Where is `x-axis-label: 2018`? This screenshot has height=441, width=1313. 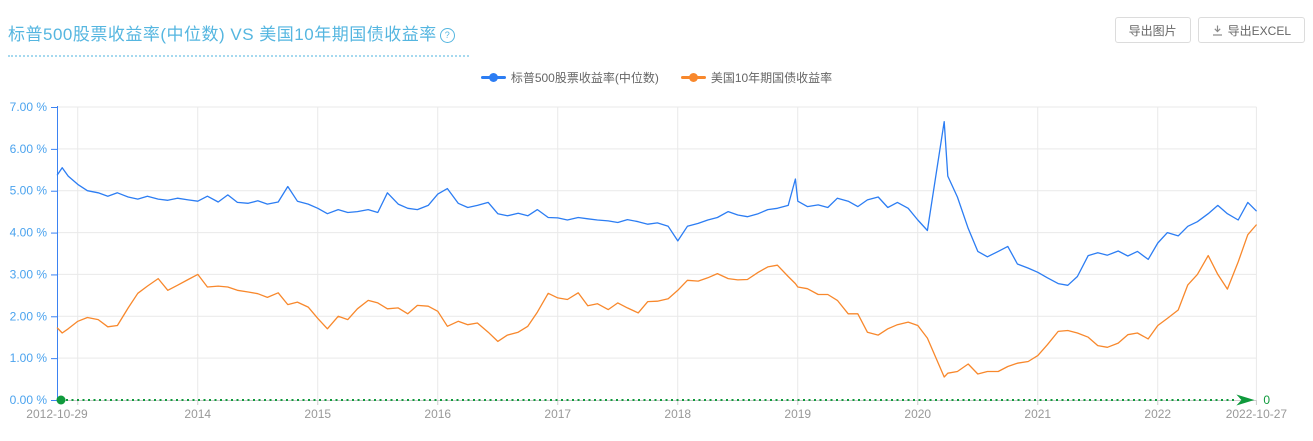 x-axis-label: 2018 is located at coordinates (677, 414).